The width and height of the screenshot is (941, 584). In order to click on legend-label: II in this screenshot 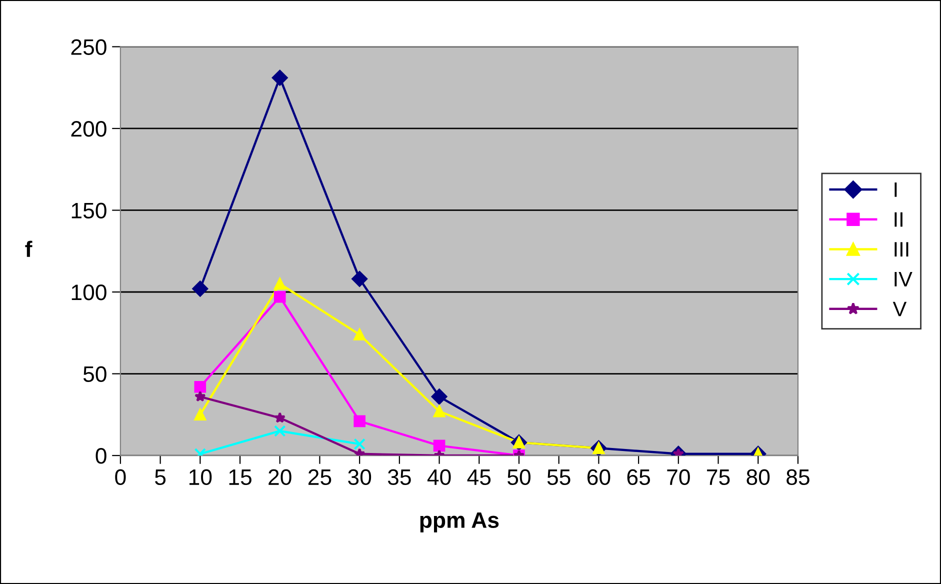, I will do `click(898, 219)`.